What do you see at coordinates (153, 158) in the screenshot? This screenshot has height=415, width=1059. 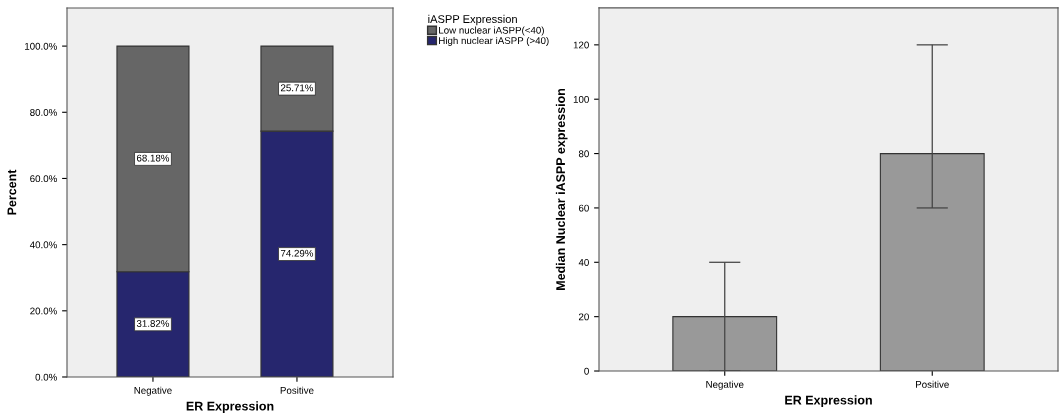 I see `data-label: 68.18%` at bounding box center [153, 158].